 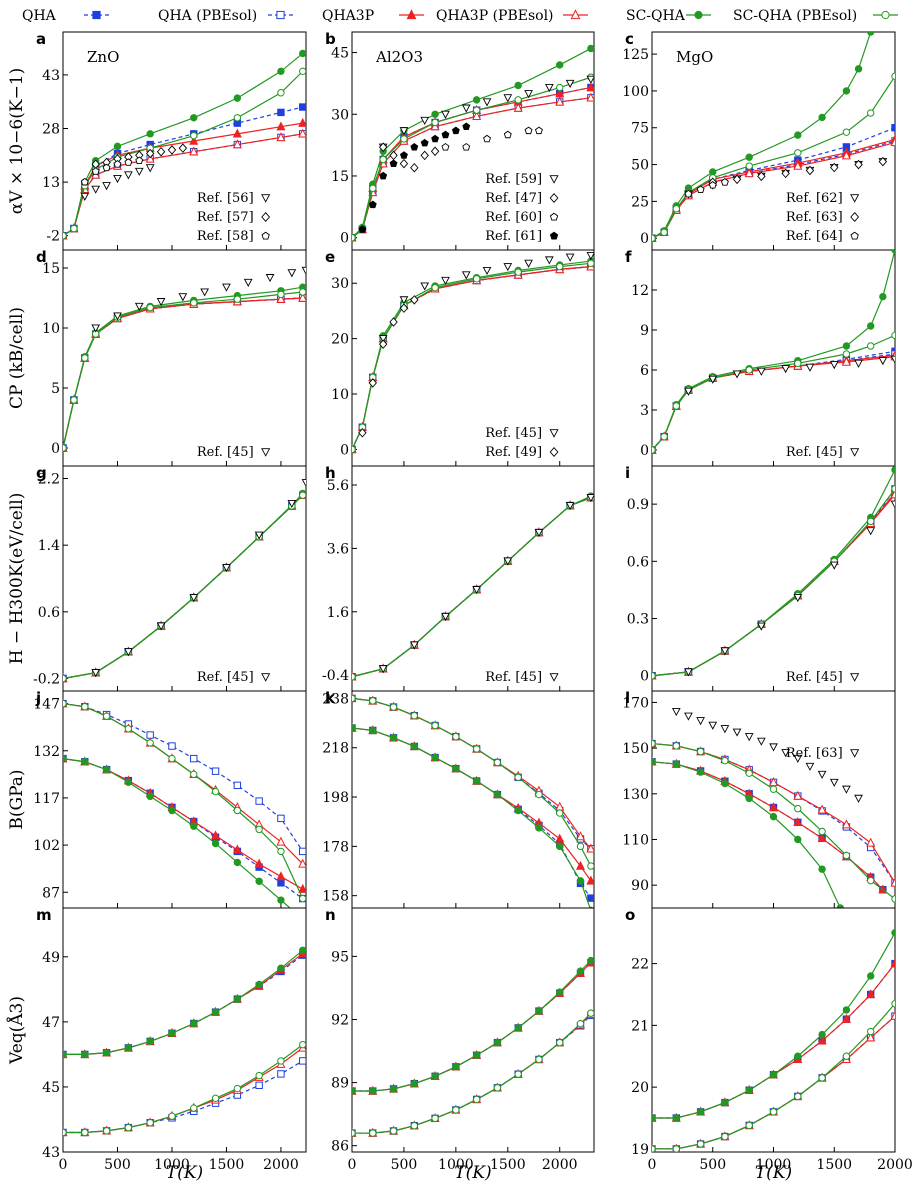 What do you see at coordinates (51, 76) in the screenshot?
I see `y-tick-label: 43` at bounding box center [51, 76].